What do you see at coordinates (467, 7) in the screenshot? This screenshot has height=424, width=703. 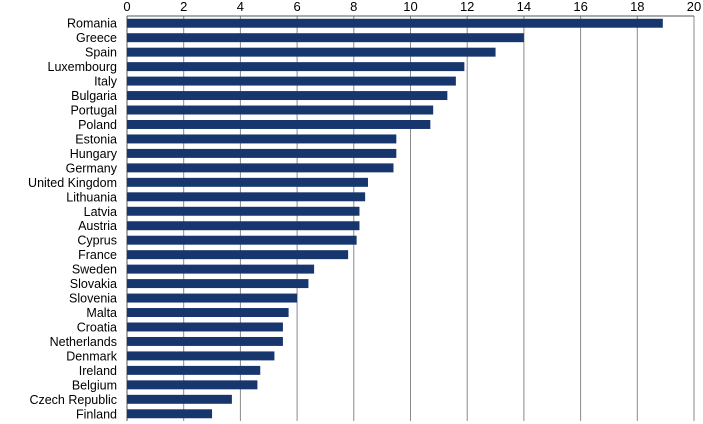 I see `x-tick-label: 12` at bounding box center [467, 7].